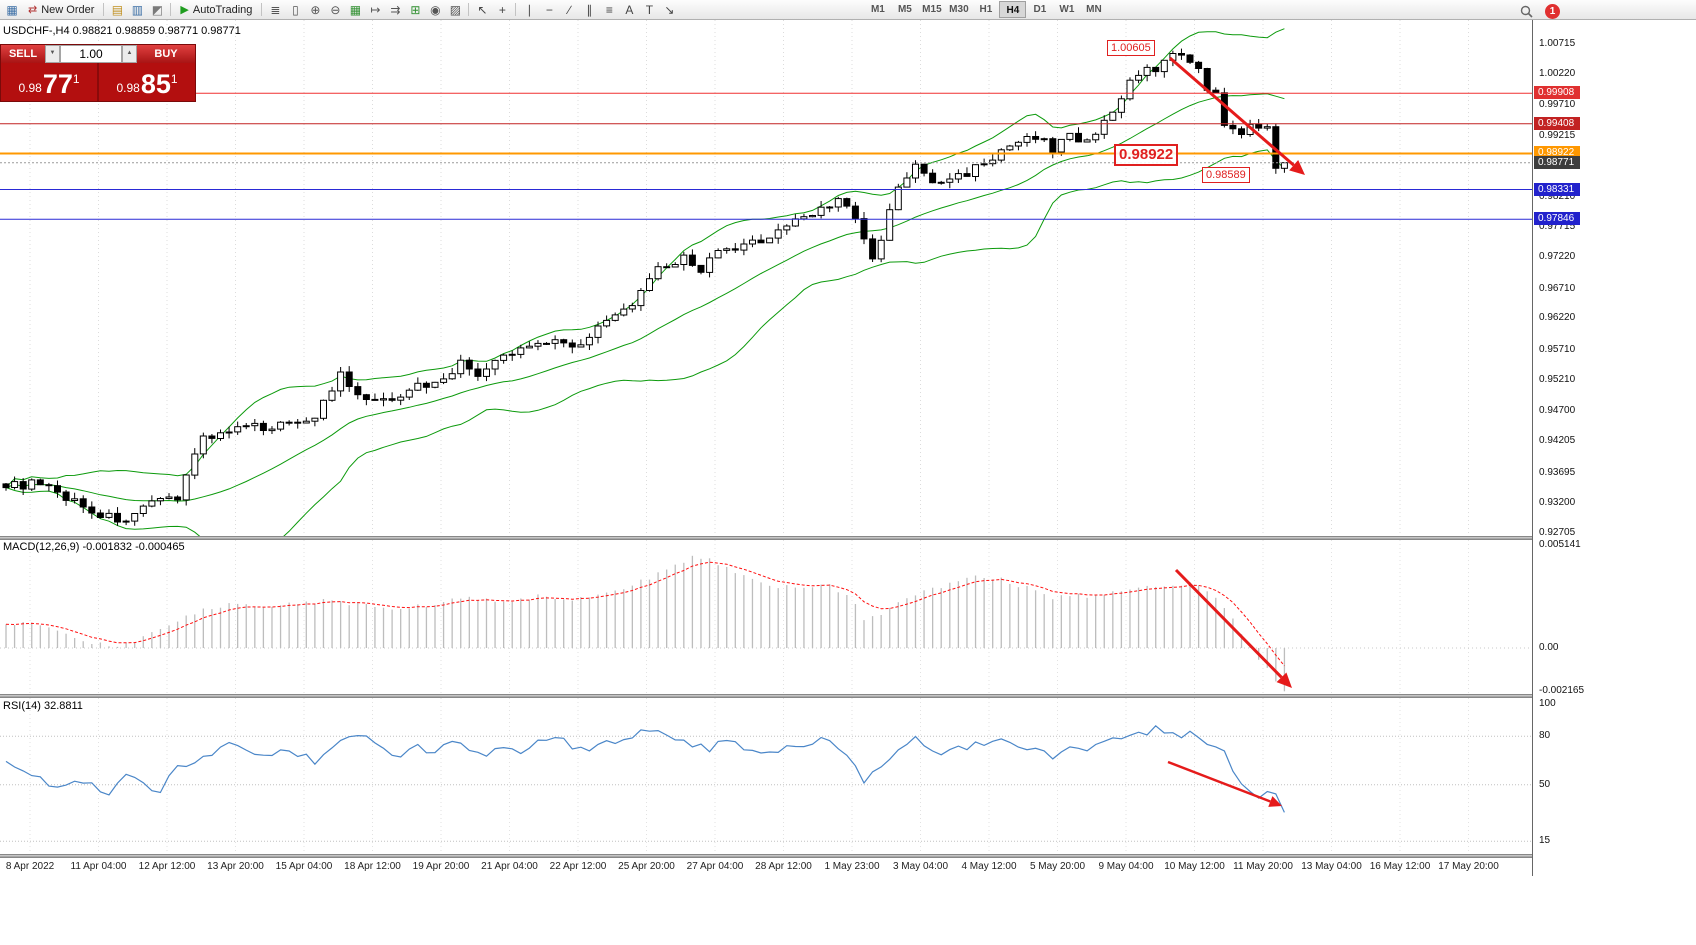 The height and width of the screenshot is (945, 1696). What do you see at coordinates (216, 10) in the screenshot?
I see `autotrading-button: ▶ AutoTrading` at bounding box center [216, 10].